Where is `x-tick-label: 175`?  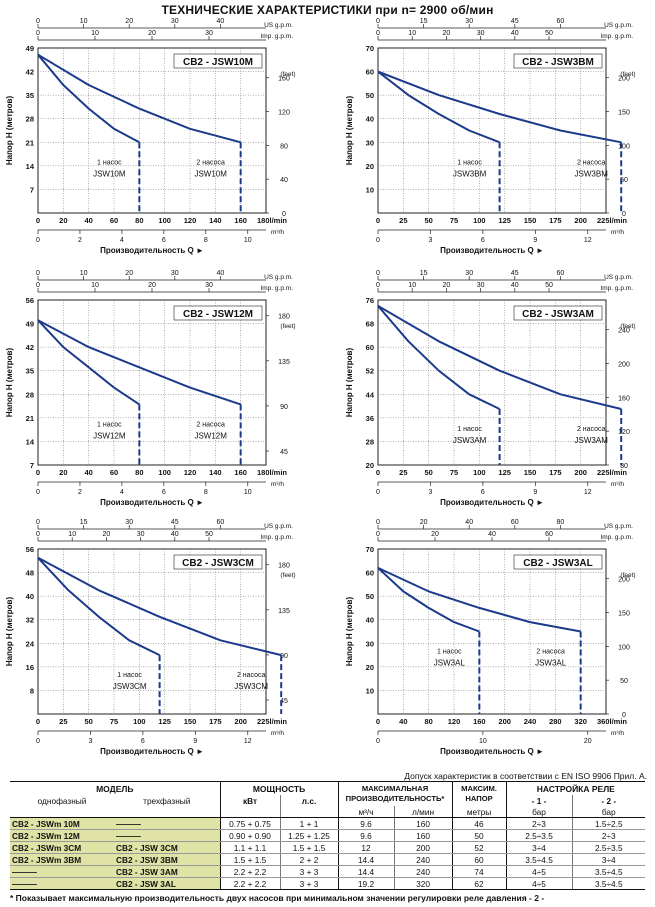 x-tick-label: 175 is located at coordinates (555, 472).